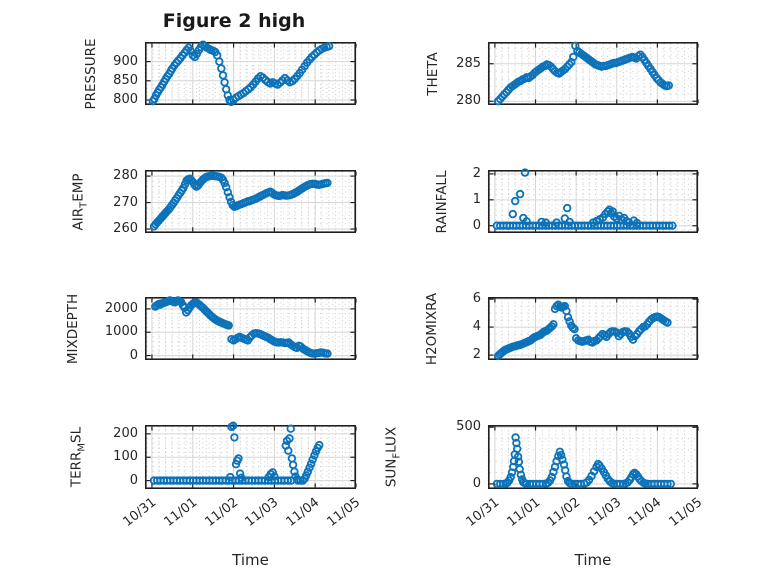  What do you see at coordinates (234, 21) in the screenshot?
I see `figure-title: Figure 2 high` at bounding box center [234, 21].